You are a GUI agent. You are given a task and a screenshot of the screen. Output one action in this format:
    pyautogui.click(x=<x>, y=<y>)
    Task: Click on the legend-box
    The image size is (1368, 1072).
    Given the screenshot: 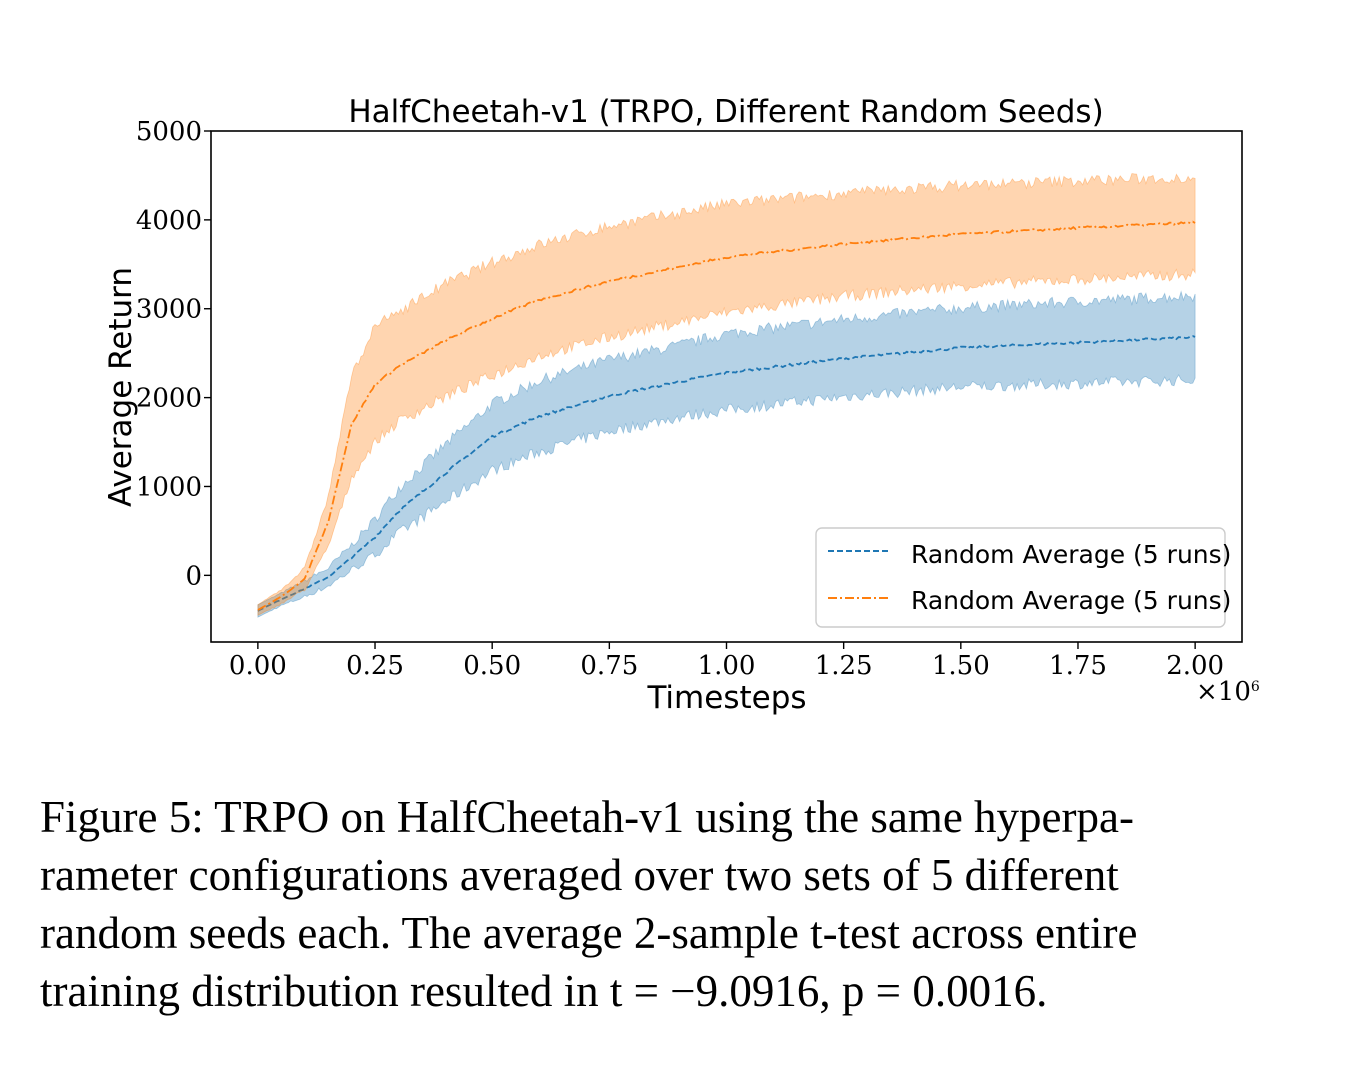 What is the action you would take?
    pyautogui.click(x=1020, y=577)
    